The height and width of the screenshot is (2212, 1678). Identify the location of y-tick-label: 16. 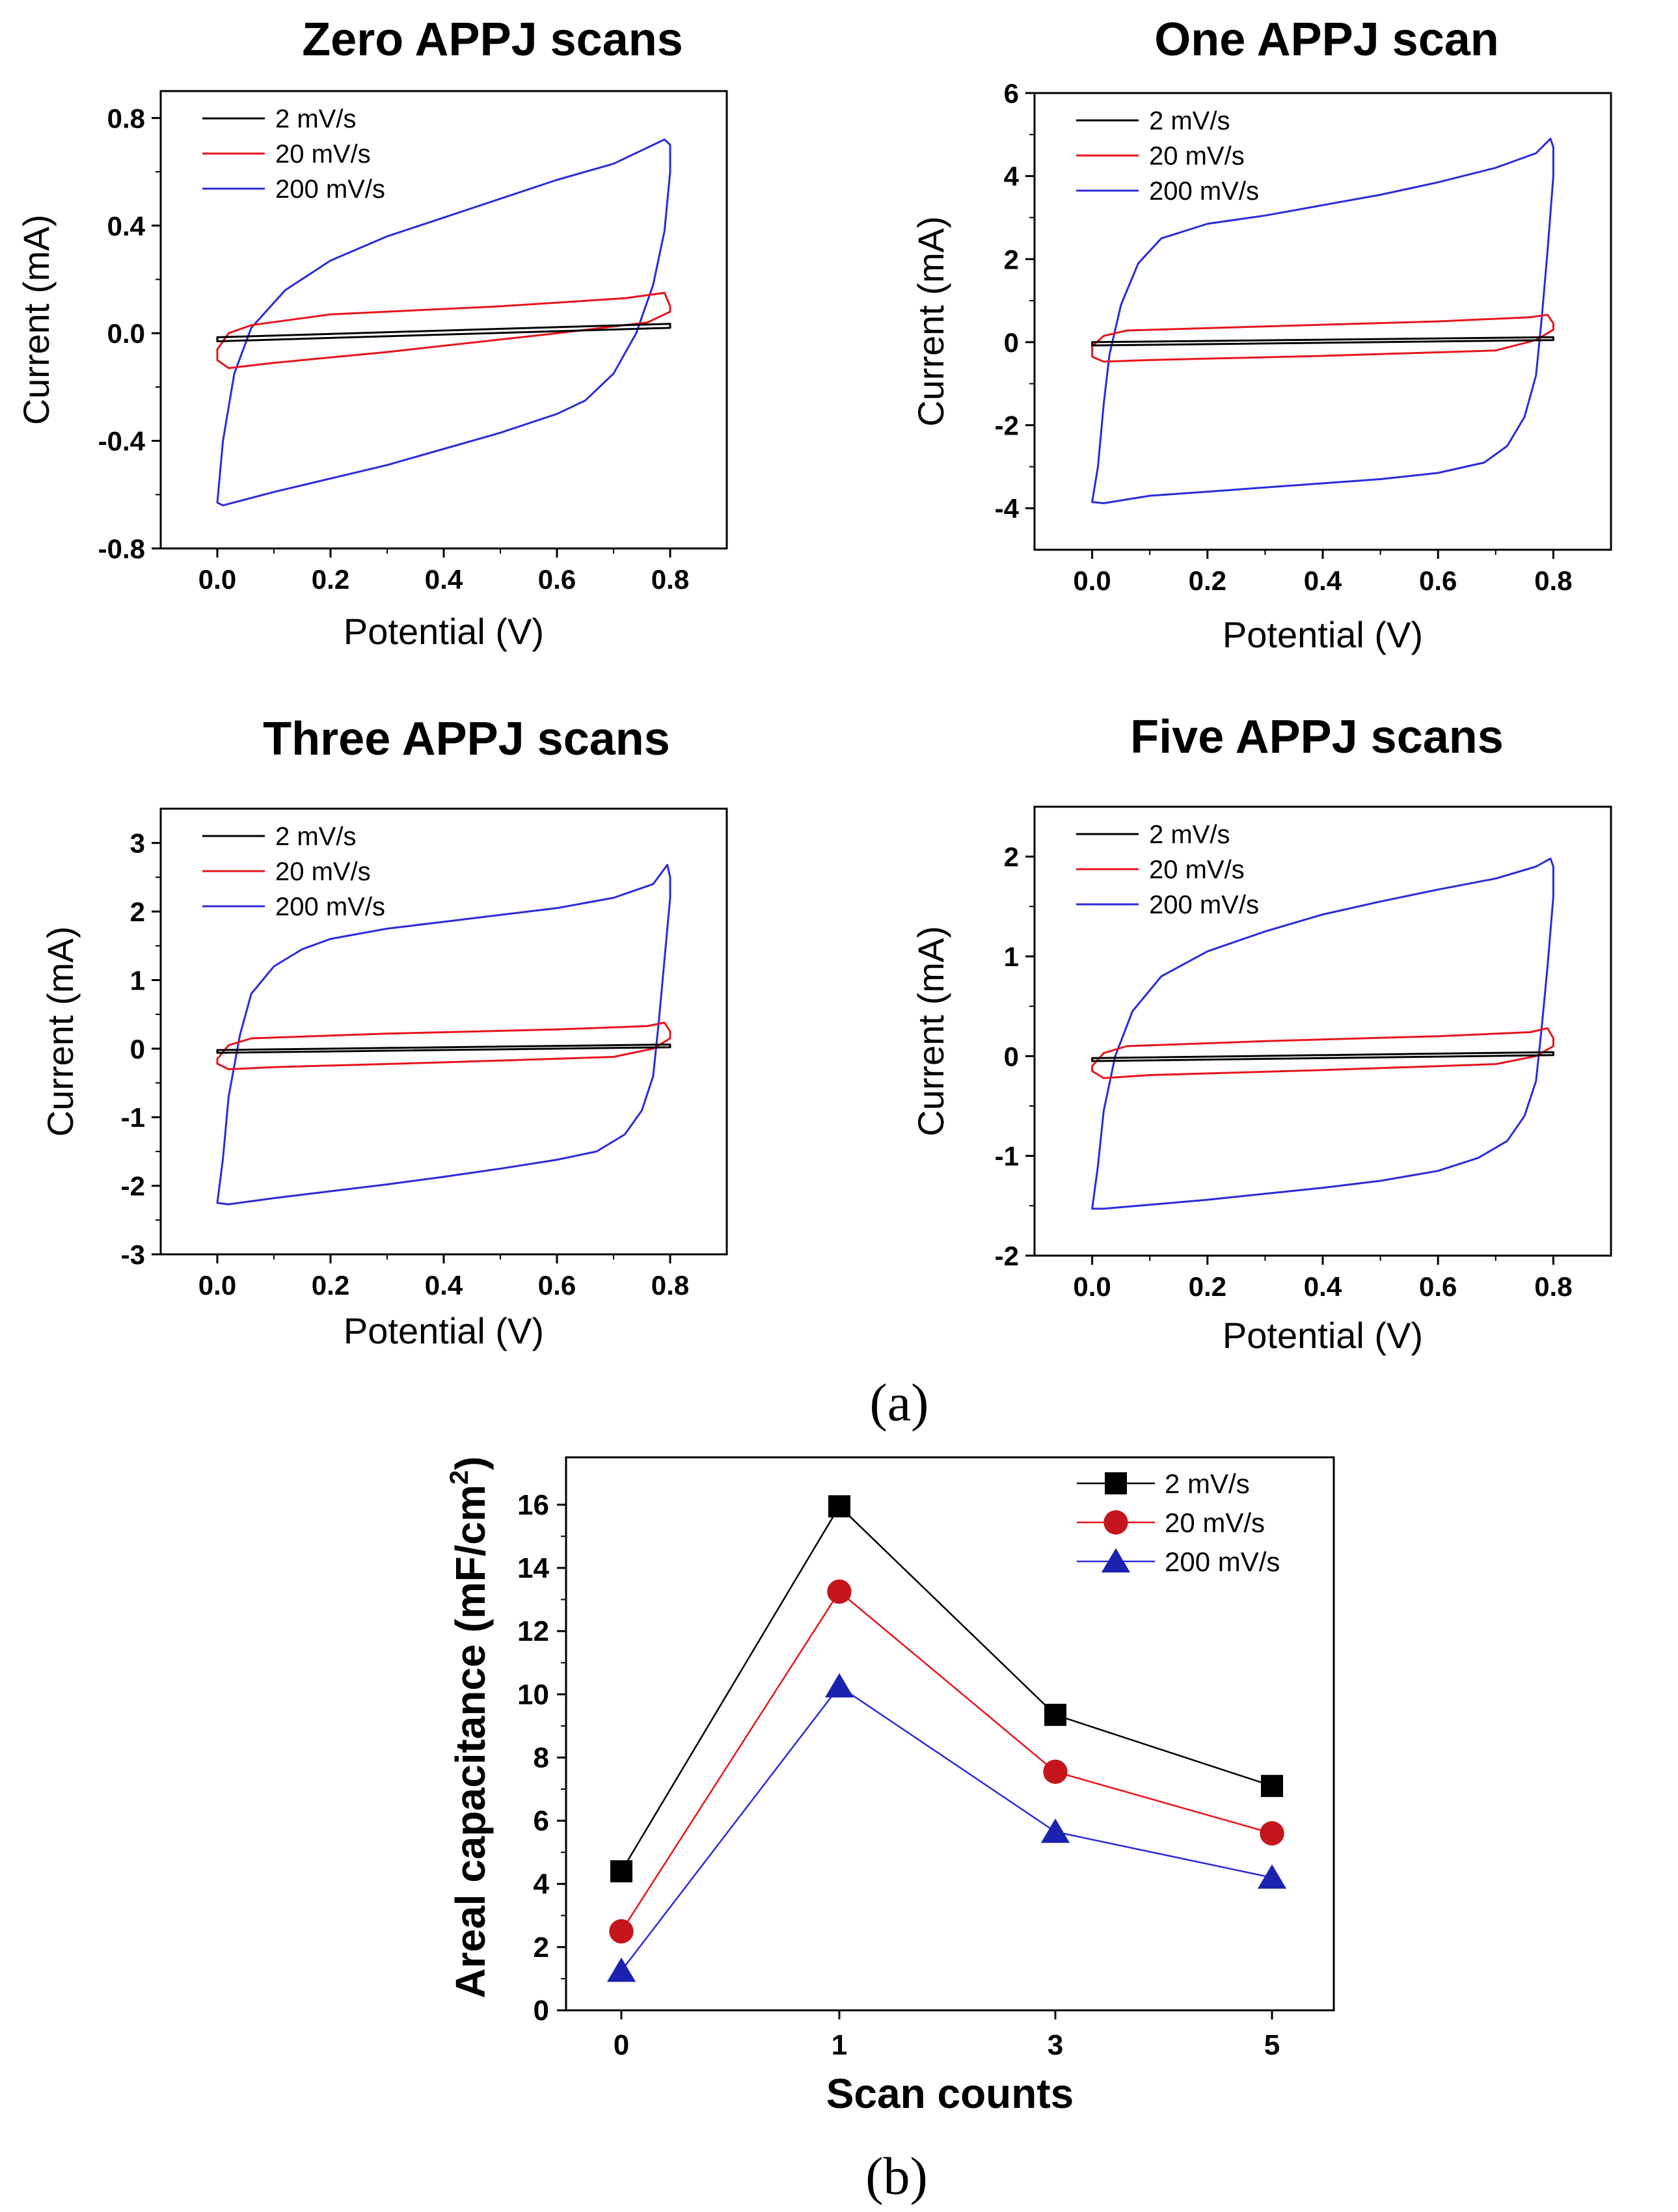
(533, 1505).